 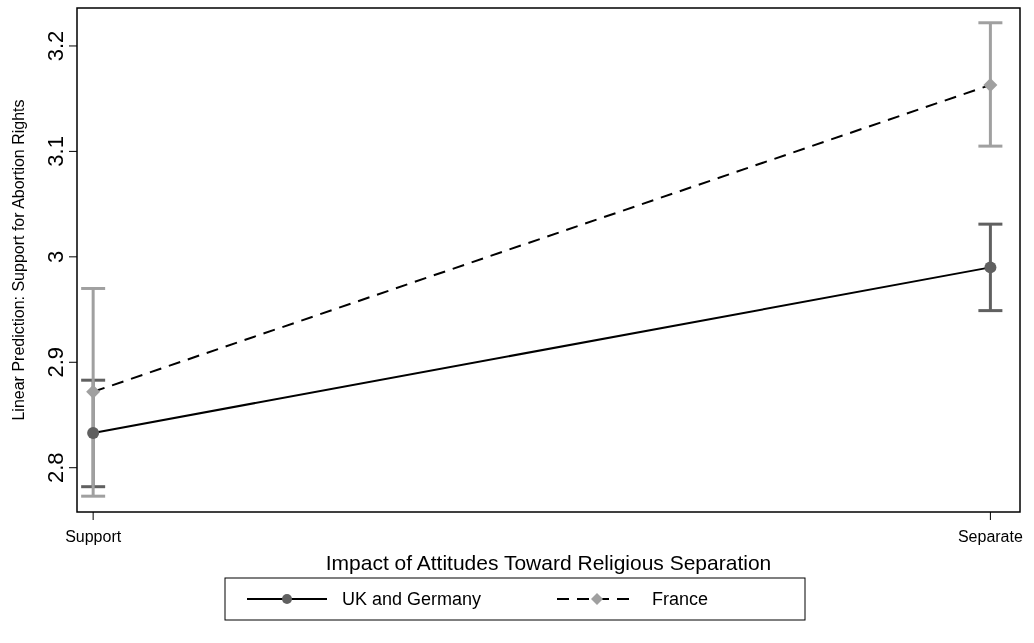 I want to click on legend-label: France, so click(x=680, y=599).